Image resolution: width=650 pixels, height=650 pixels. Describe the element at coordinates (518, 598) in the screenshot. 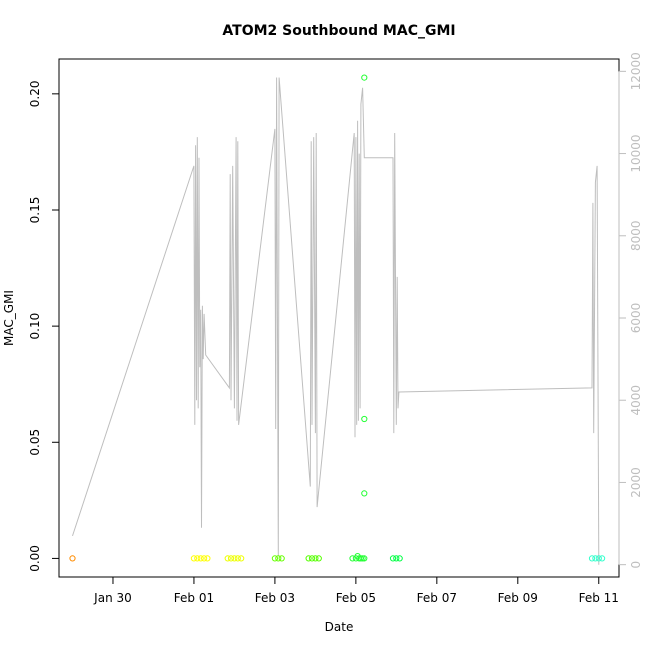

I see `x-tick-label: Feb 09` at that location.